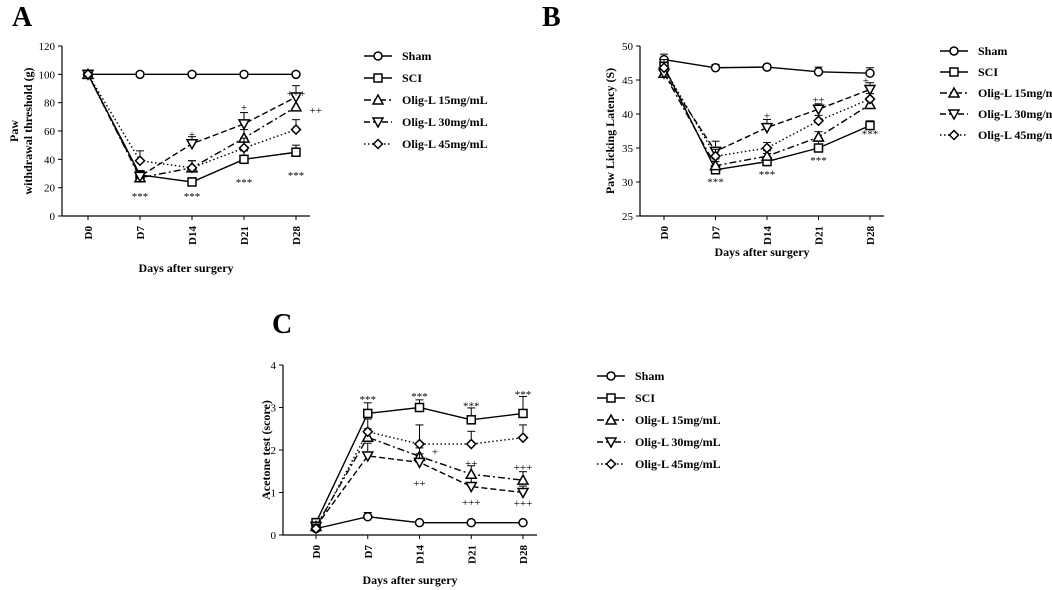  I want to click on legend-label: Olig-L 30mg/mL, so click(1015, 114).